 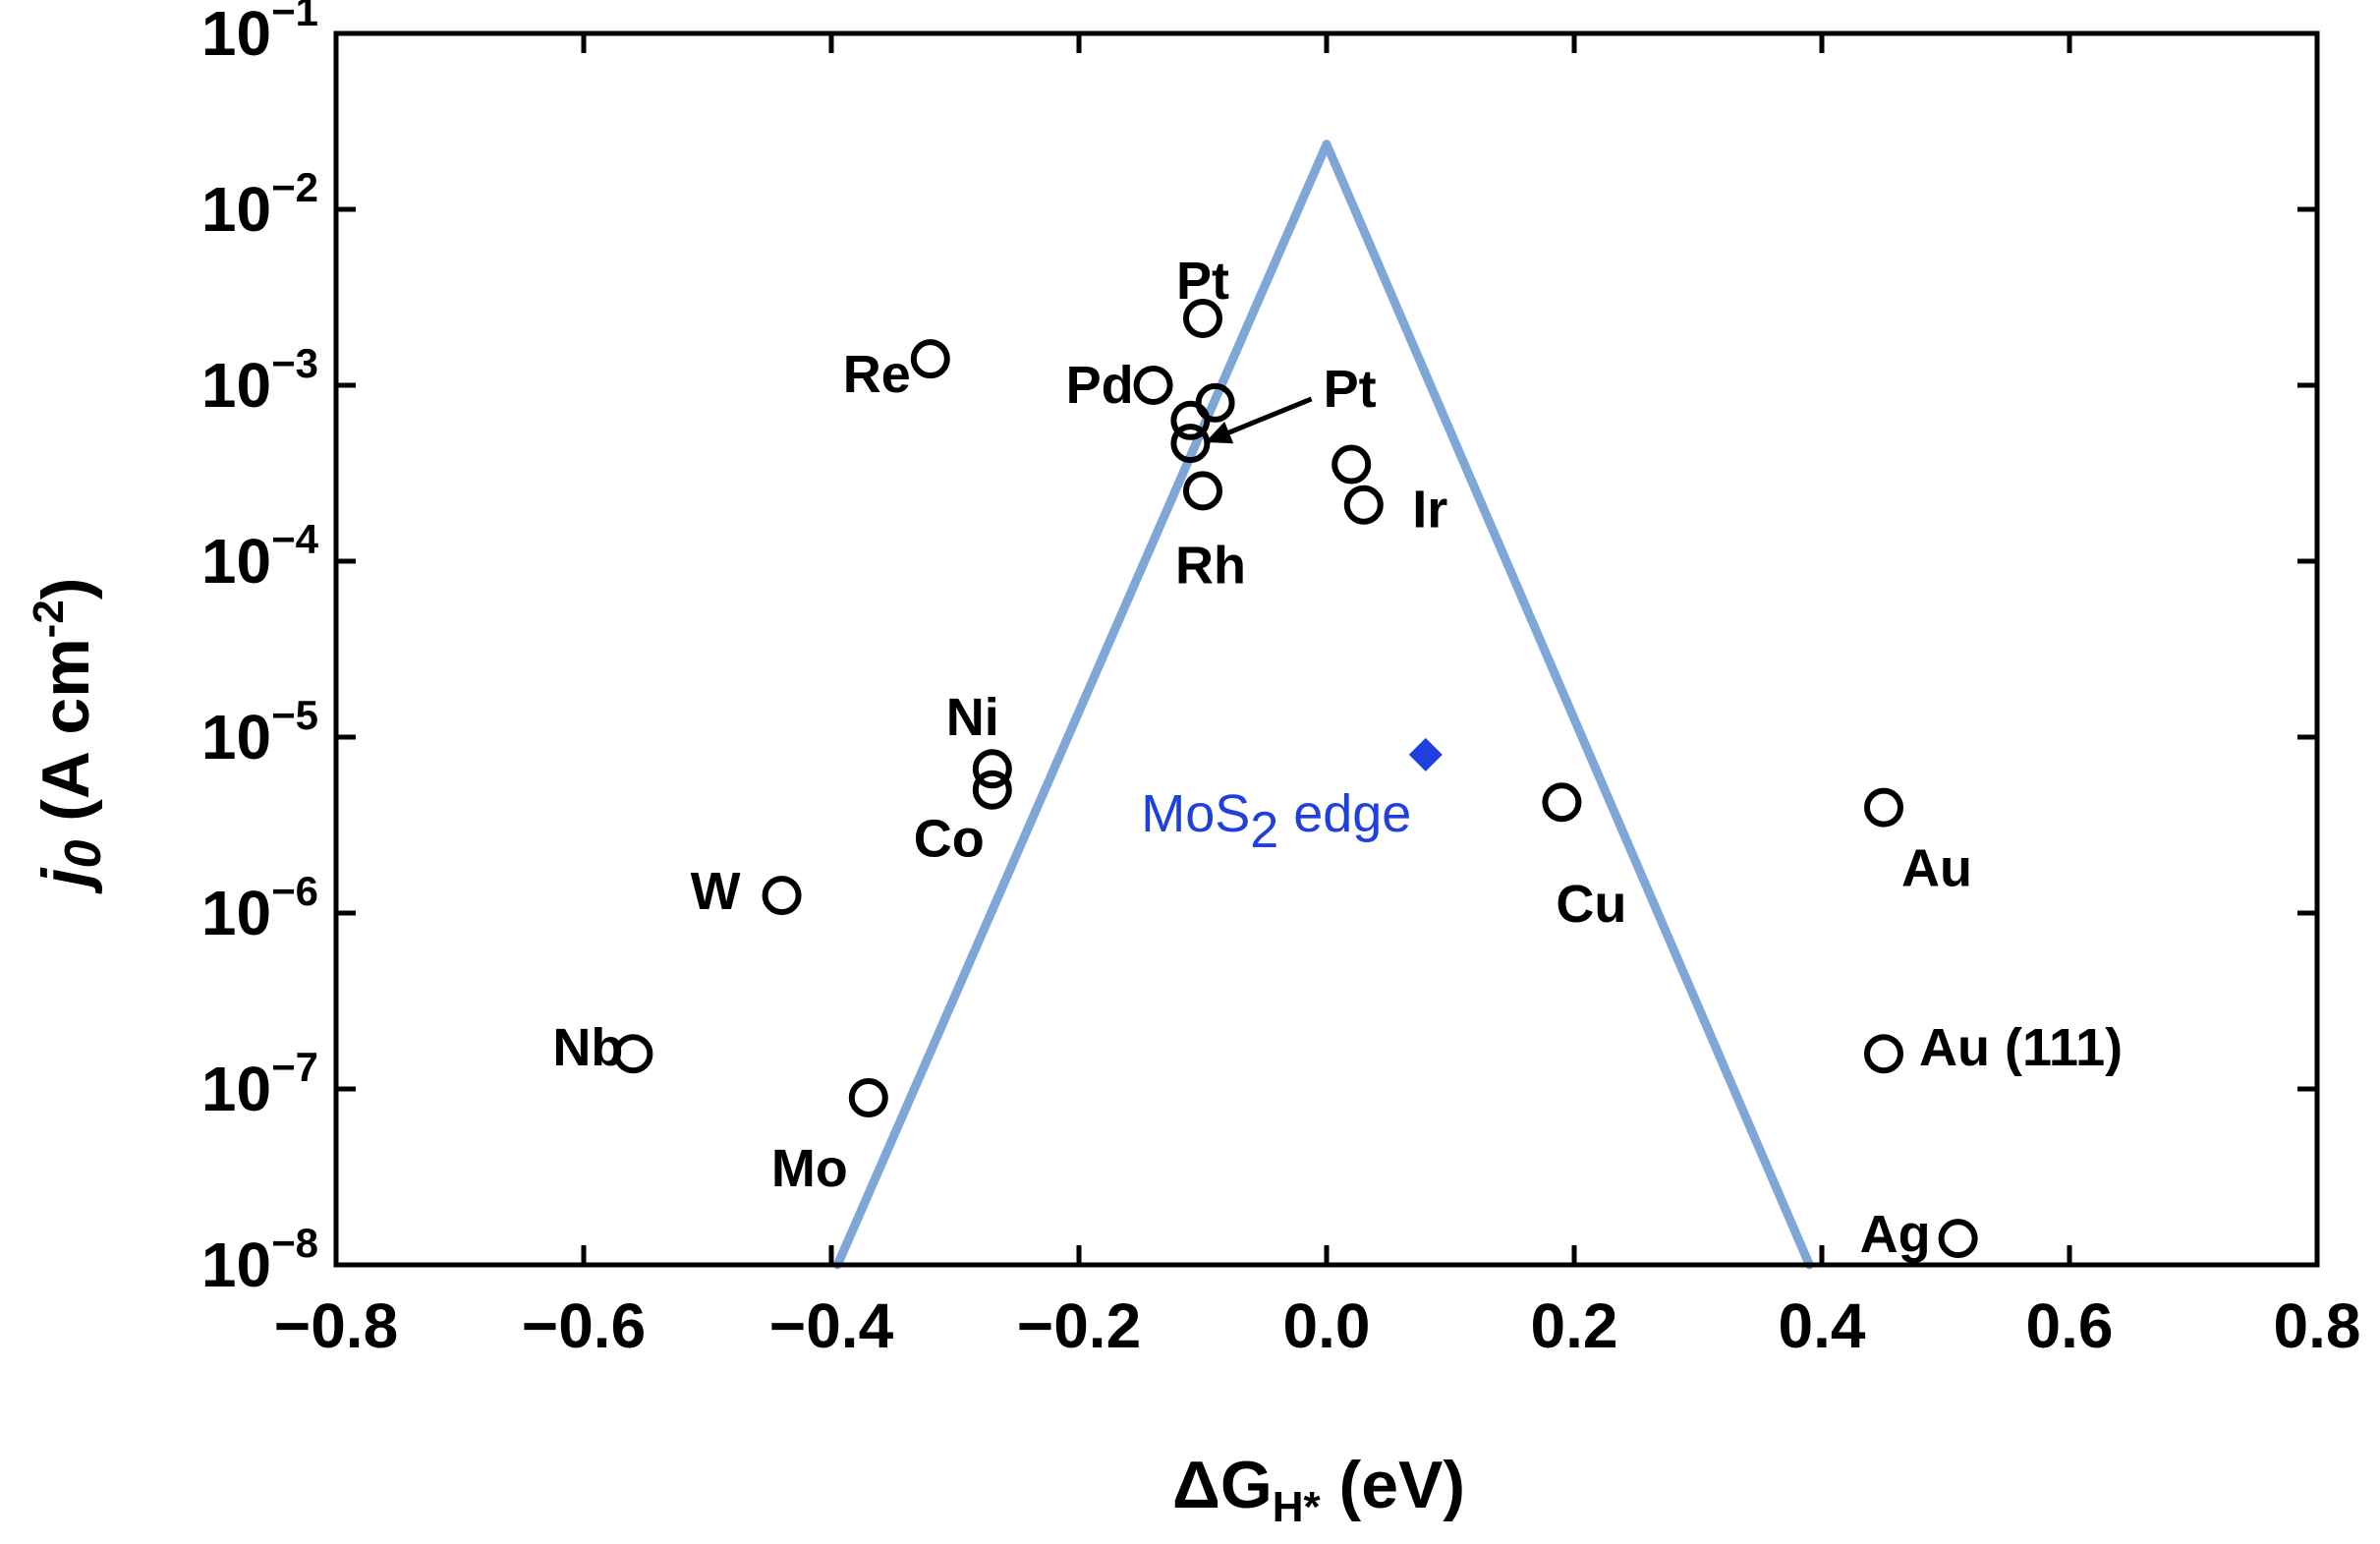 What do you see at coordinates (1153, 386) in the screenshot?
I see `point-pd` at bounding box center [1153, 386].